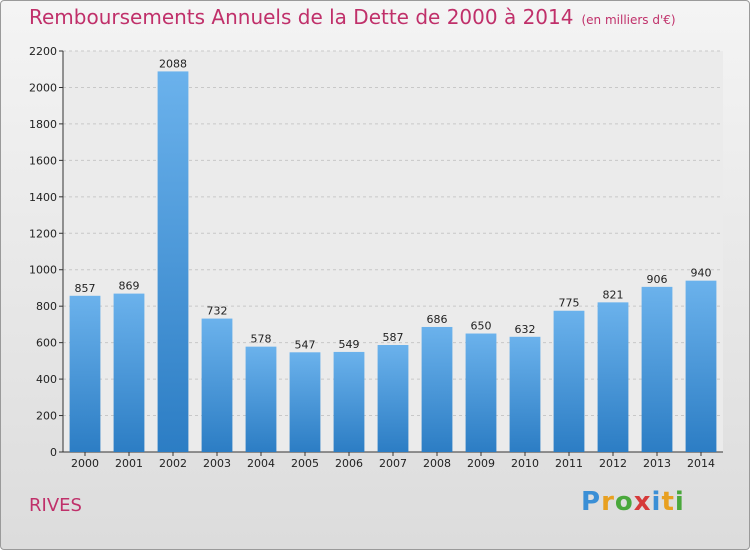 The width and height of the screenshot is (750, 550). What do you see at coordinates (657, 279) in the screenshot?
I see `data-label: 906` at bounding box center [657, 279].